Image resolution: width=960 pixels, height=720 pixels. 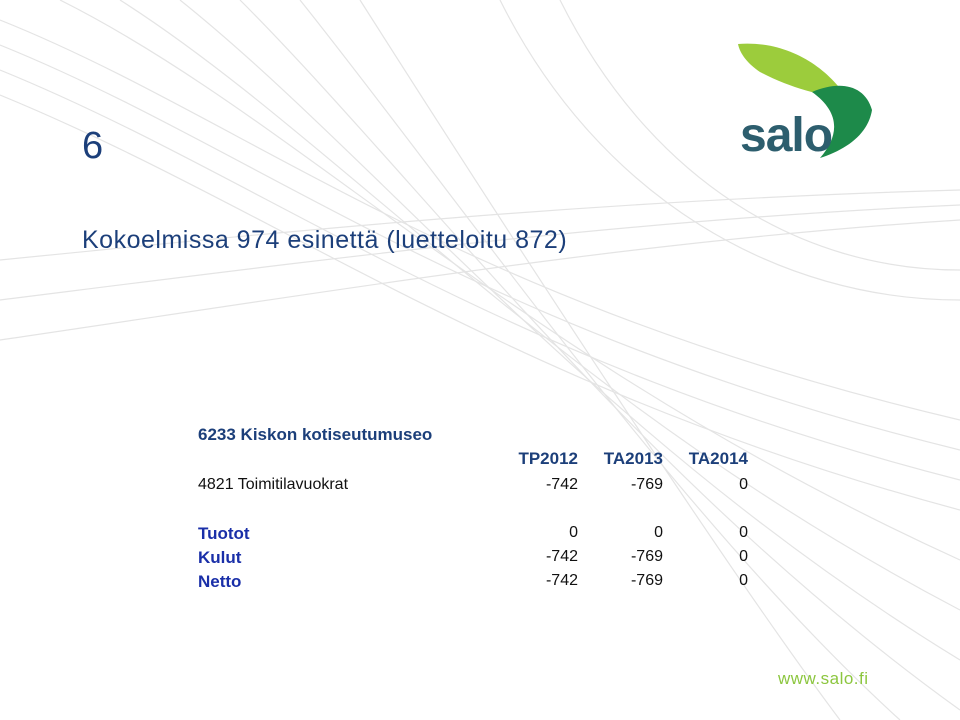 What do you see at coordinates (633, 458) in the screenshot?
I see `column-header: TA2013` at bounding box center [633, 458].